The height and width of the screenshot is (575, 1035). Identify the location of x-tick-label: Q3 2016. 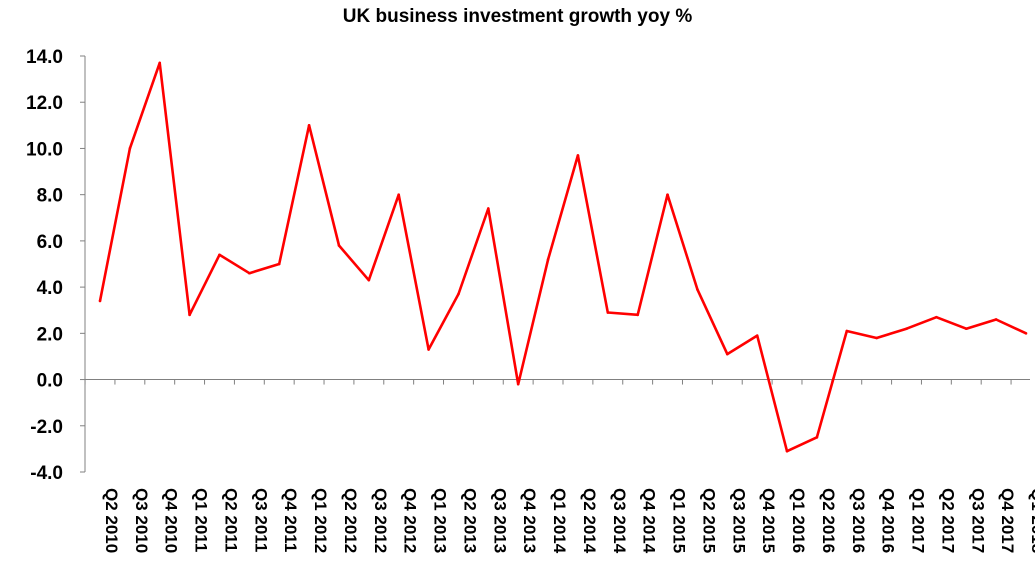
(858, 520).